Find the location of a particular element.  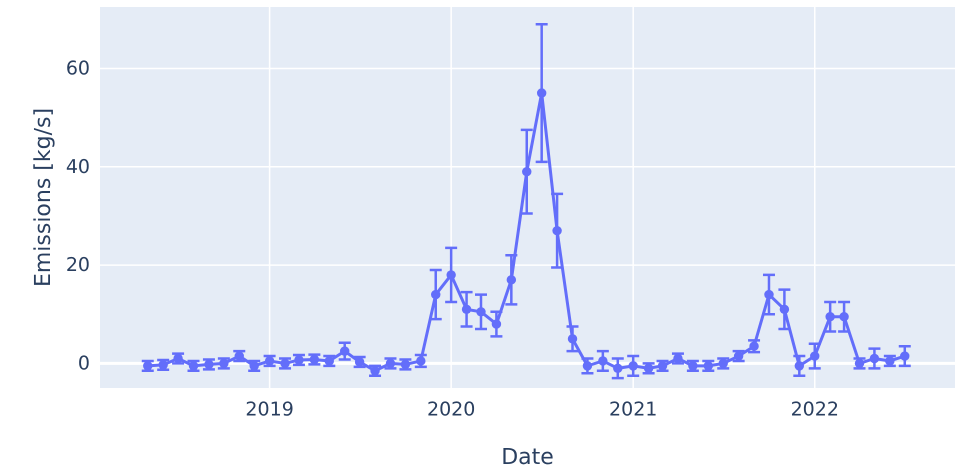

y-tick-label: 40 is located at coordinates (78, 167).